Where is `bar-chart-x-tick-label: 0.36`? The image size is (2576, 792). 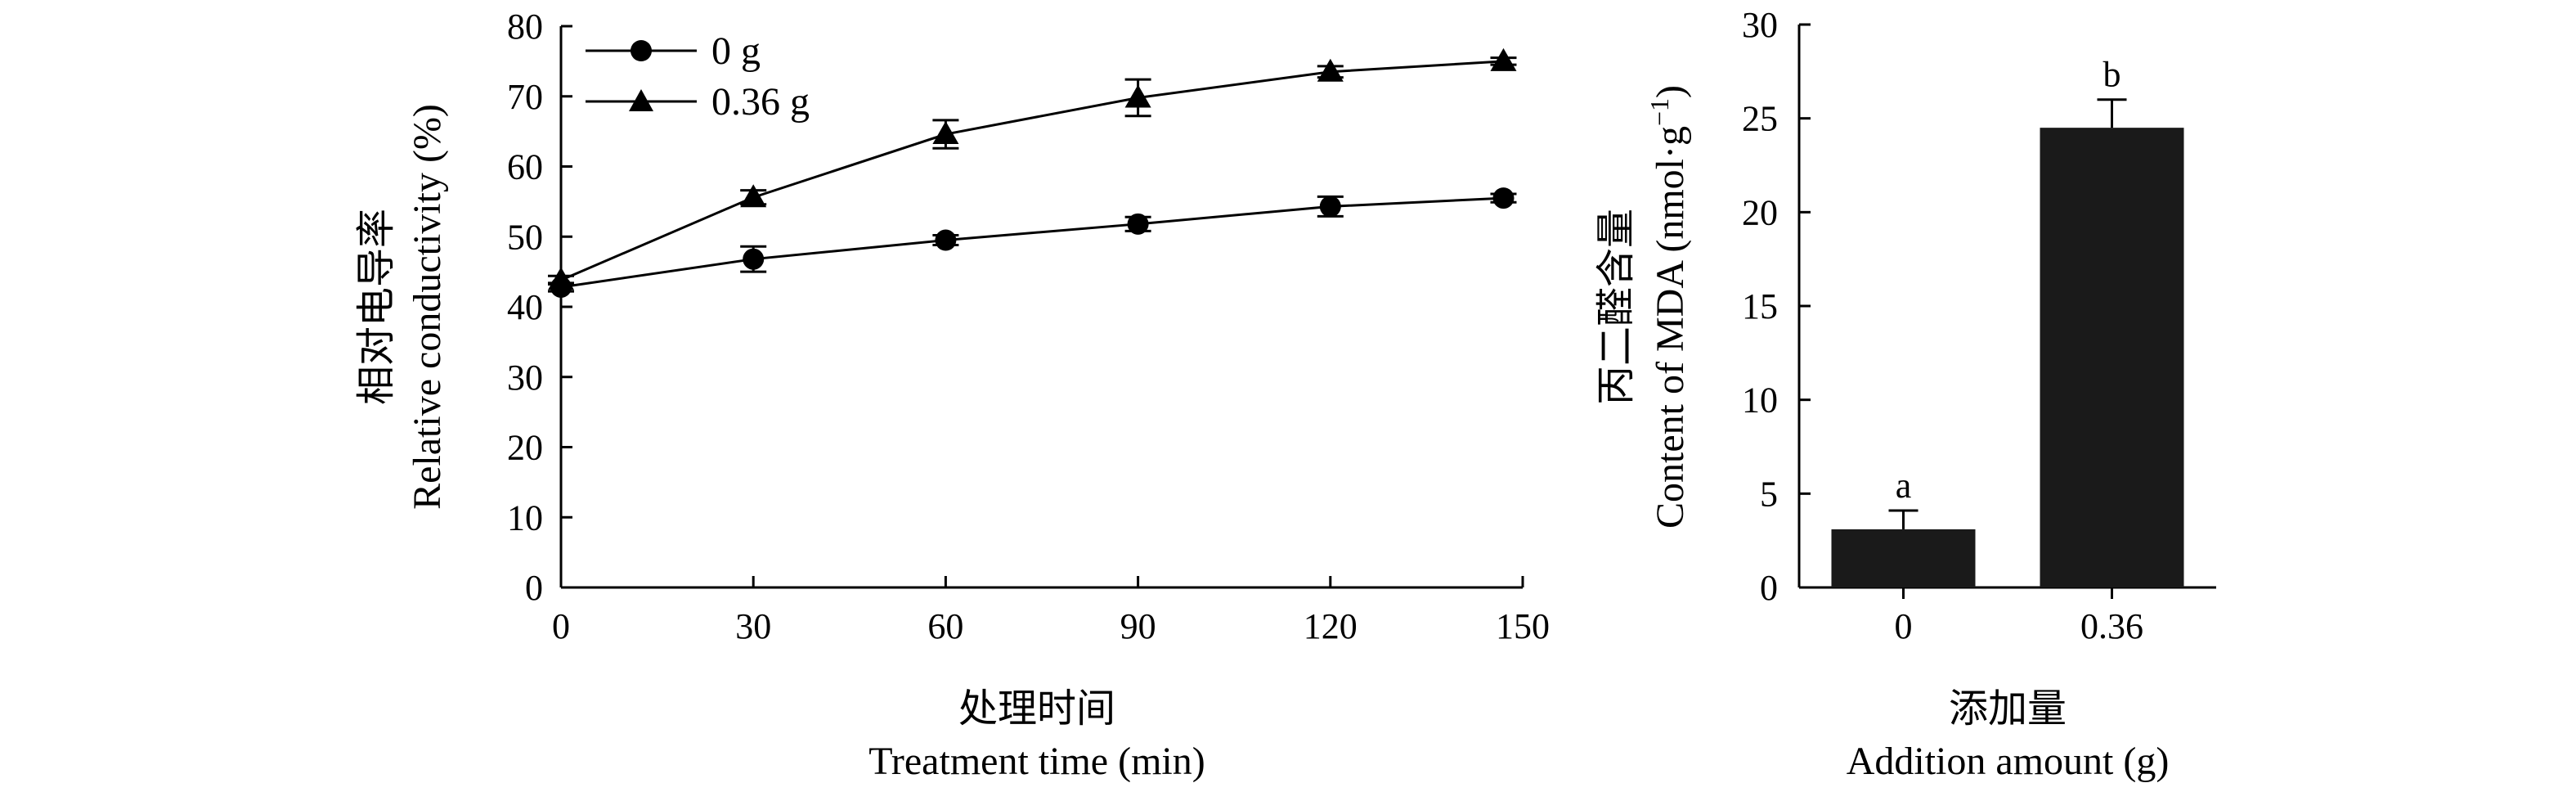
bar-chart-x-tick-label: 0.36 is located at coordinates (2111, 626).